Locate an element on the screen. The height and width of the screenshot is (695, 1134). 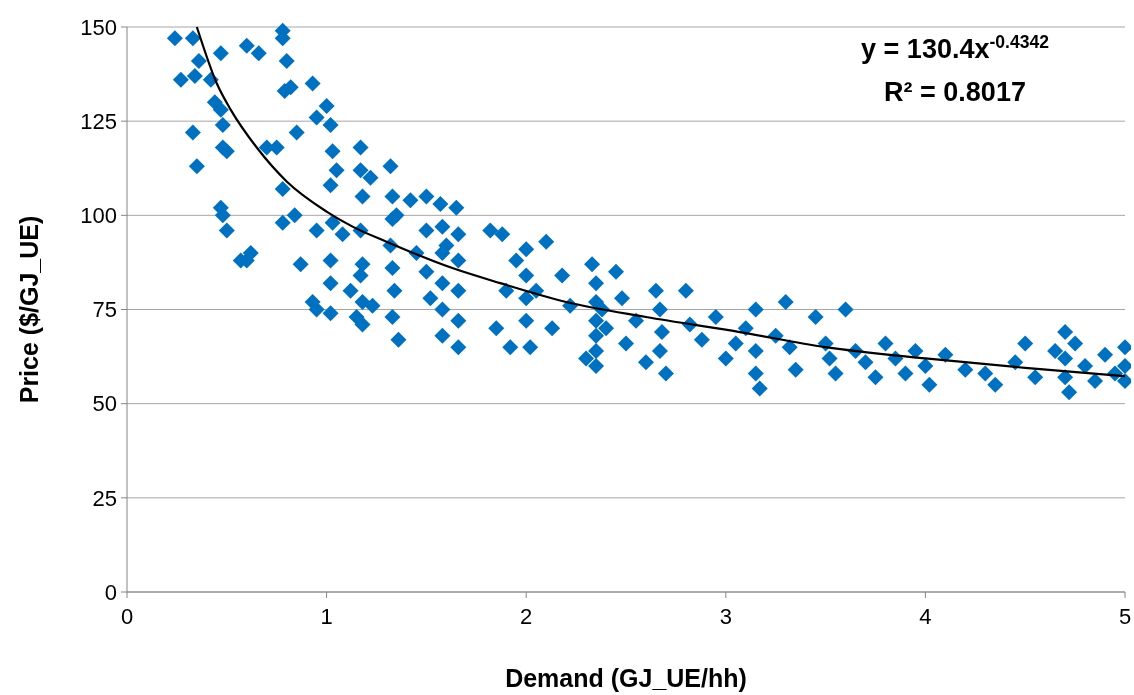
annotation: y = 130.4x$^{-0.4342}$ is located at coordinates (955, 48).